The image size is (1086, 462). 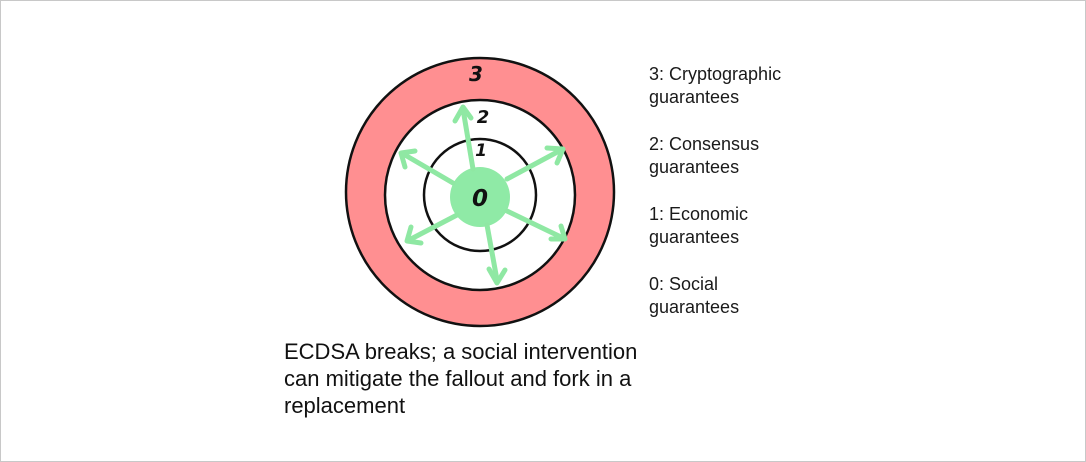 What do you see at coordinates (704, 155) in the screenshot?
I see `legend-item-consensus: 2: Consensus guarantees` at bounding box center [704, 155].